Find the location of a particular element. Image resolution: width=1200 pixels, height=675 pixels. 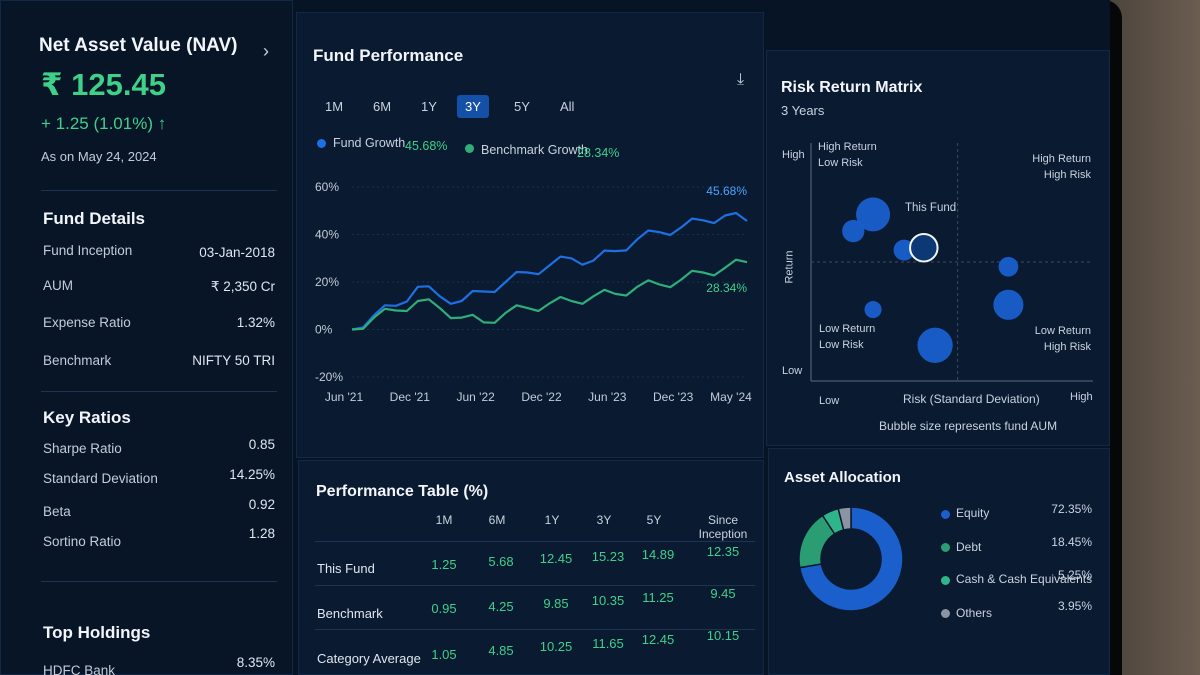

others-legend-dot is located at coordinates (945, 613).